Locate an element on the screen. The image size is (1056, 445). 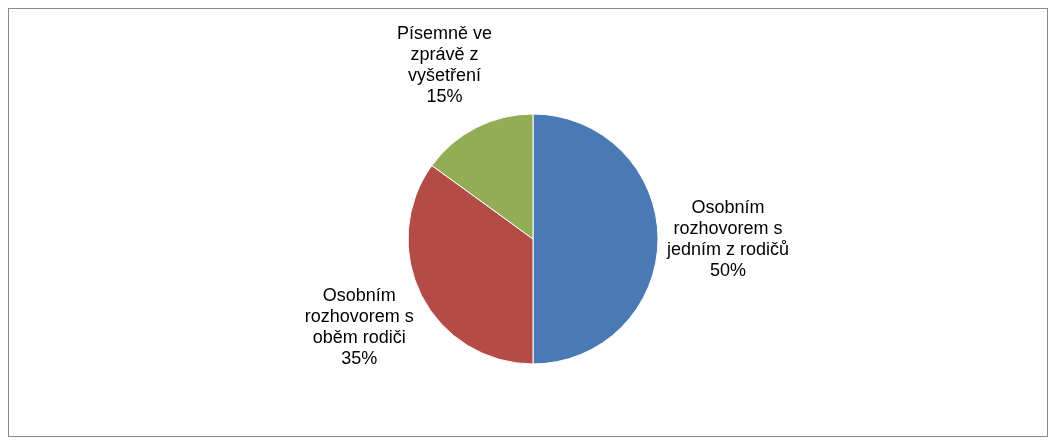
slice-label: Písemně ve zprávě z vyšetření is located at coordinates (444, 53).